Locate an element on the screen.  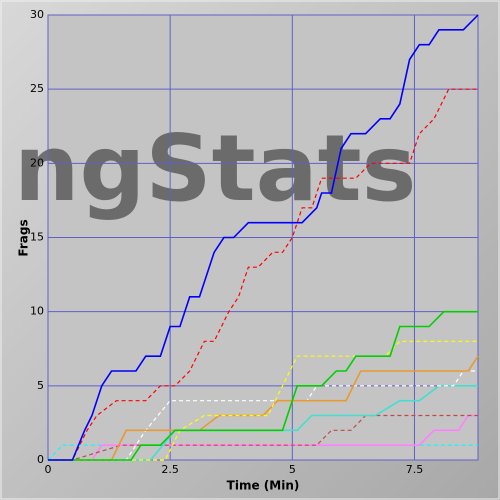
y-tick-label: 30 is located at coordinates (37, 14).